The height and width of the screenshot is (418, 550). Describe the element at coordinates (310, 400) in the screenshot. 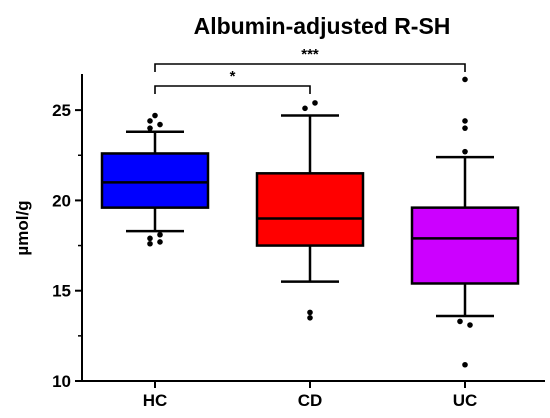

I see `x-tick-label-cd: CD` at that location.